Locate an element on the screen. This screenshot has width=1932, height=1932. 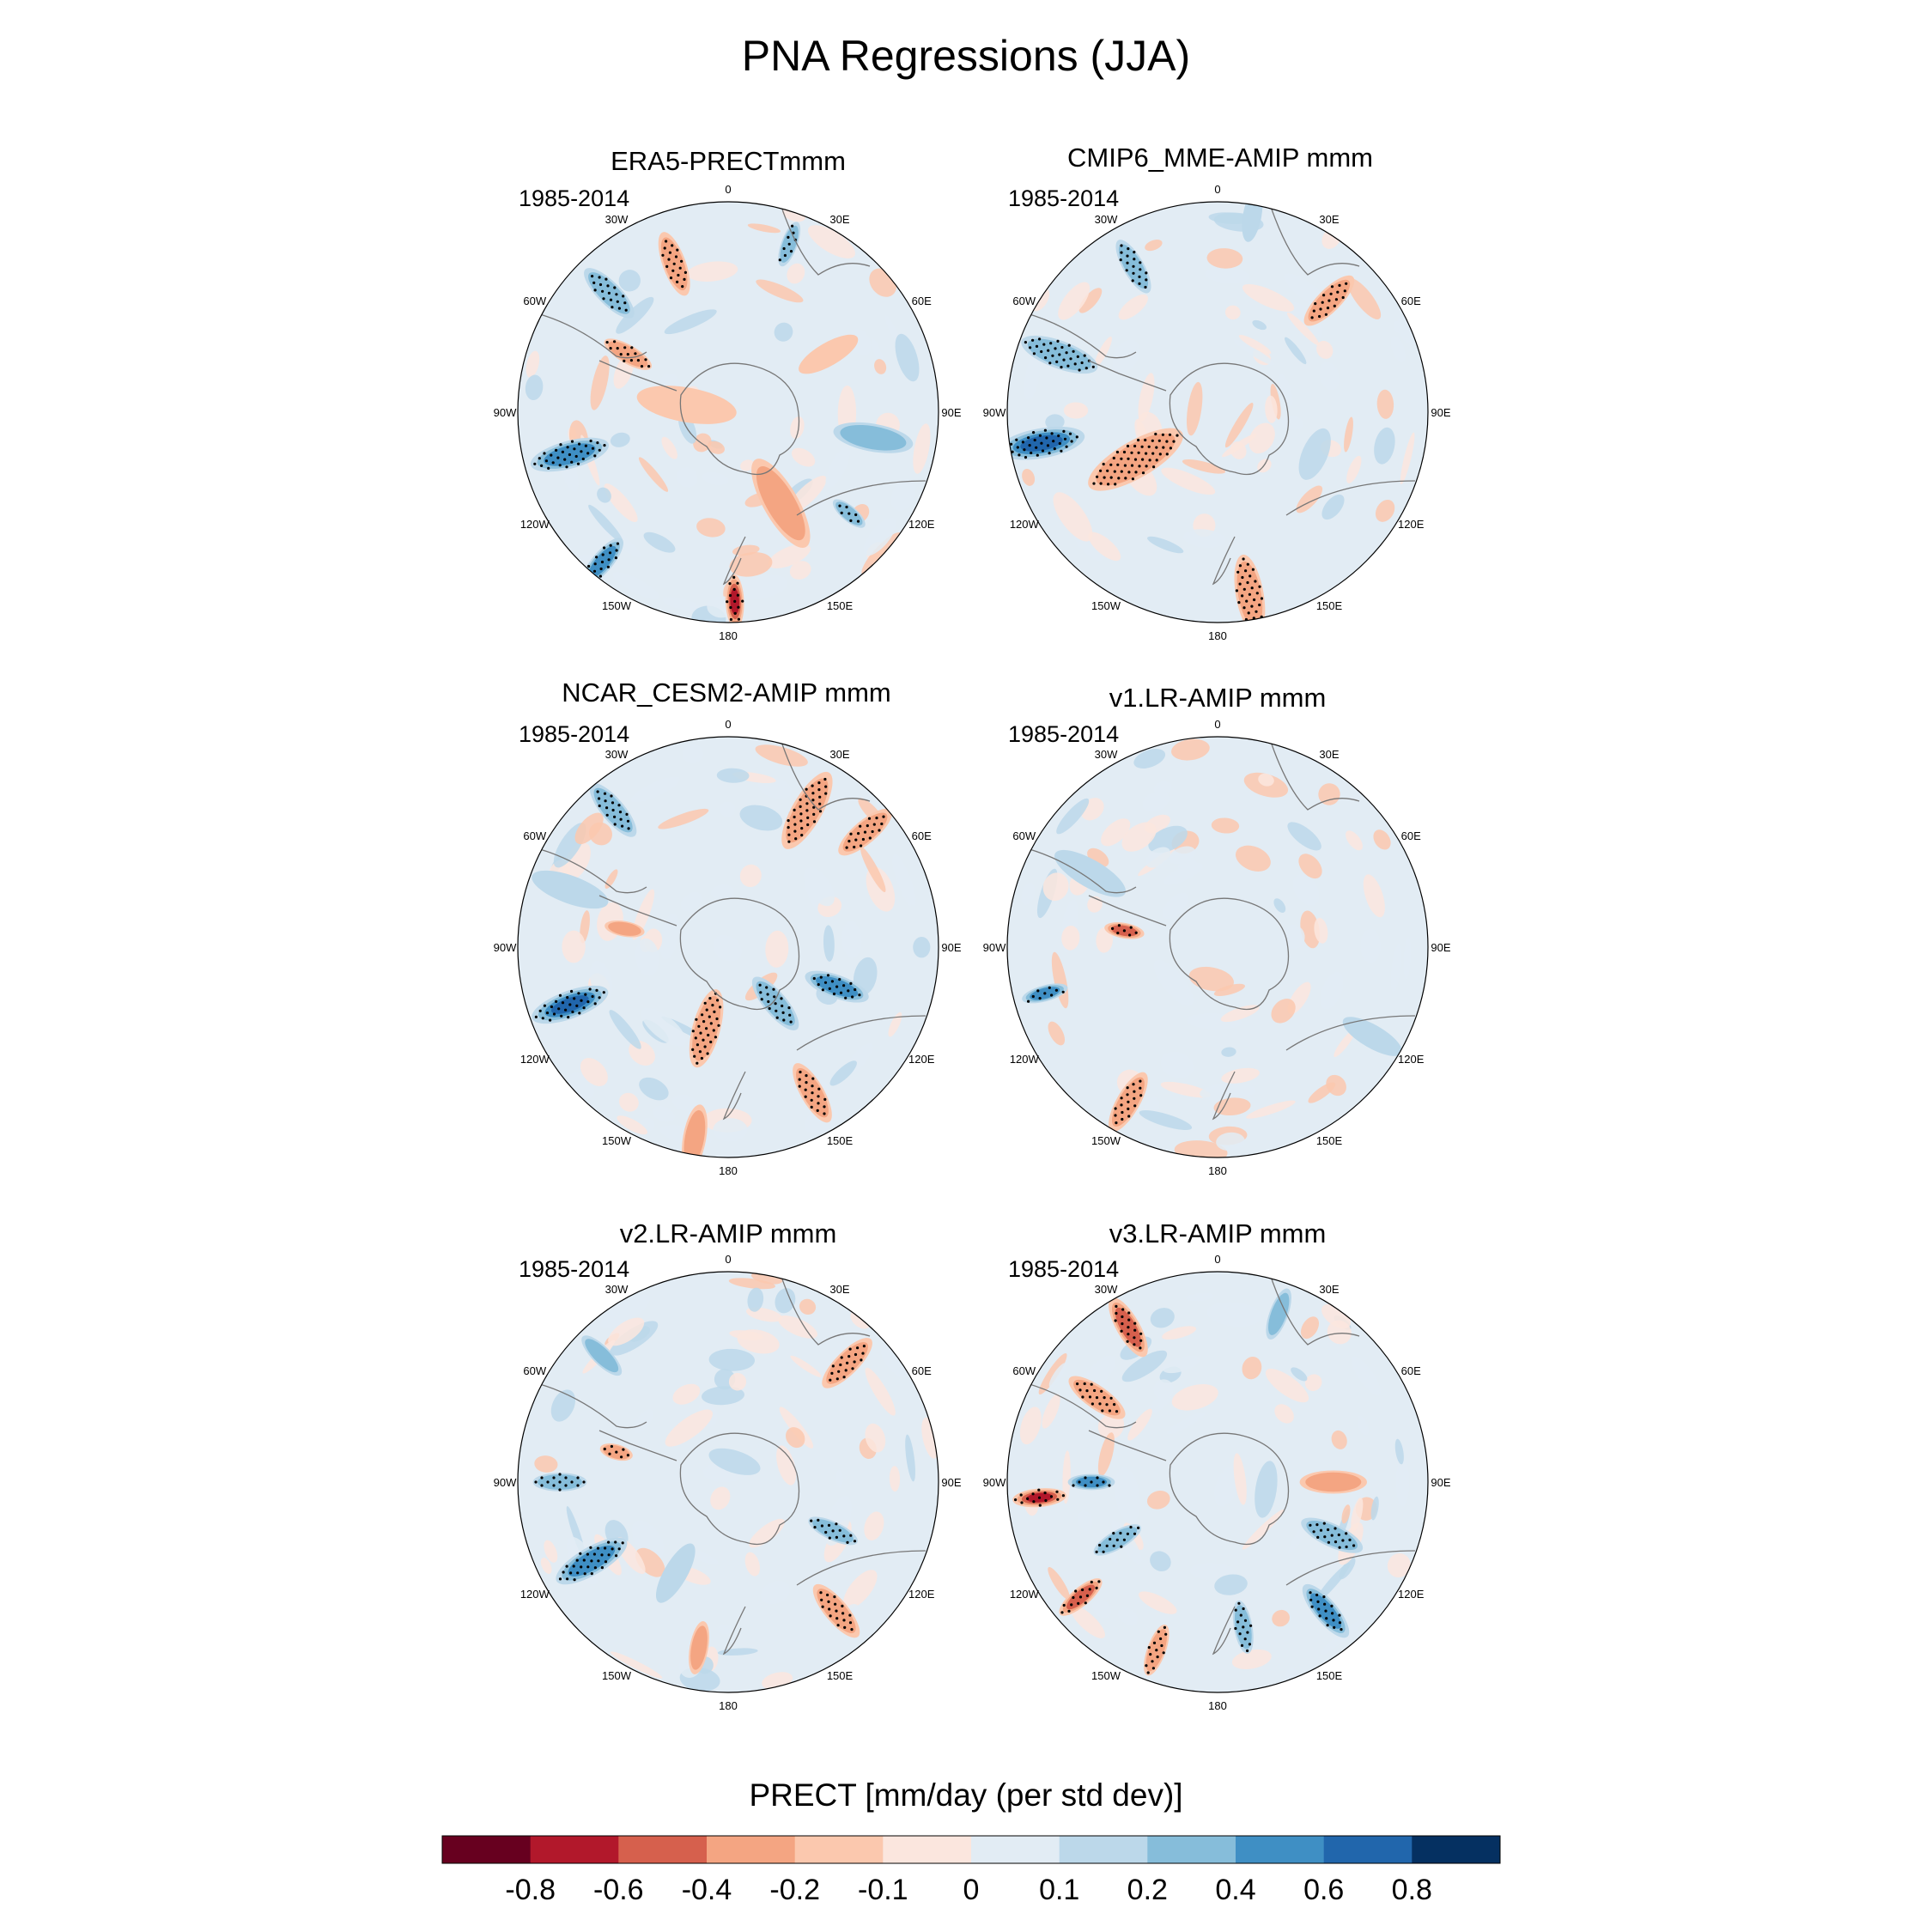
longitude-label: 90E is located at coordinates (1440, 412).